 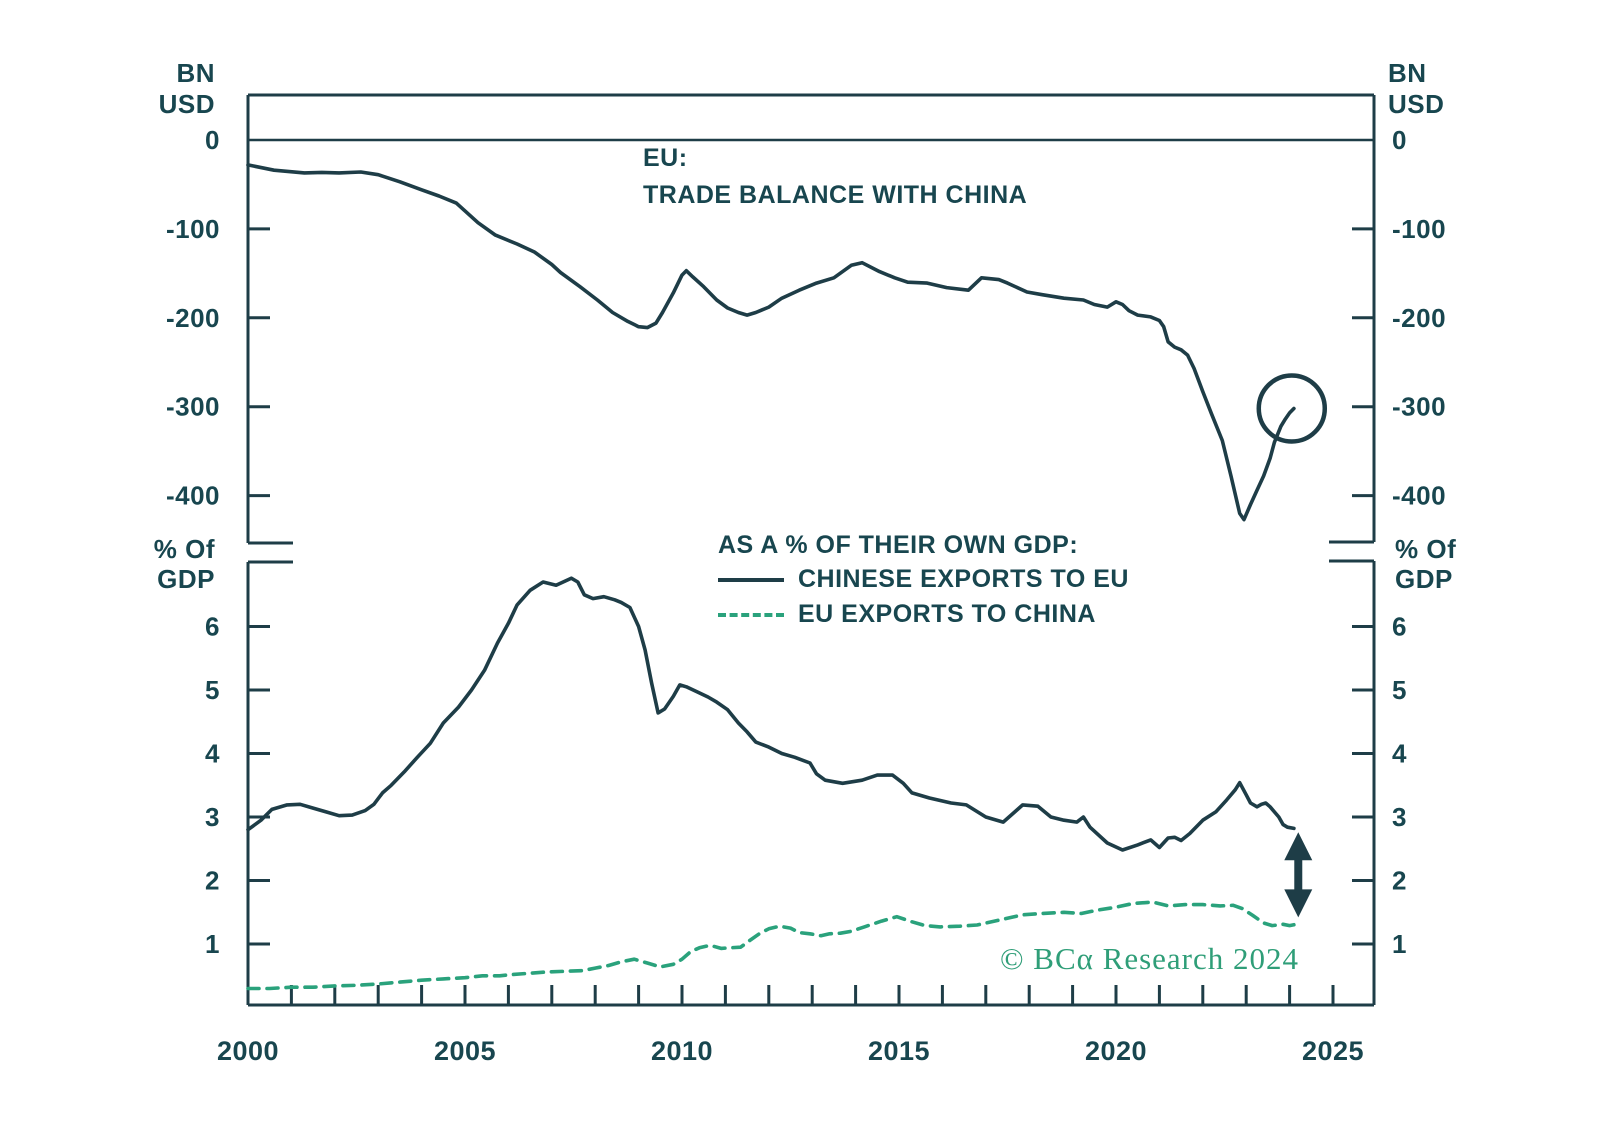 I want to click on x-tick-label: 2015, so click(x=899, y=1051).